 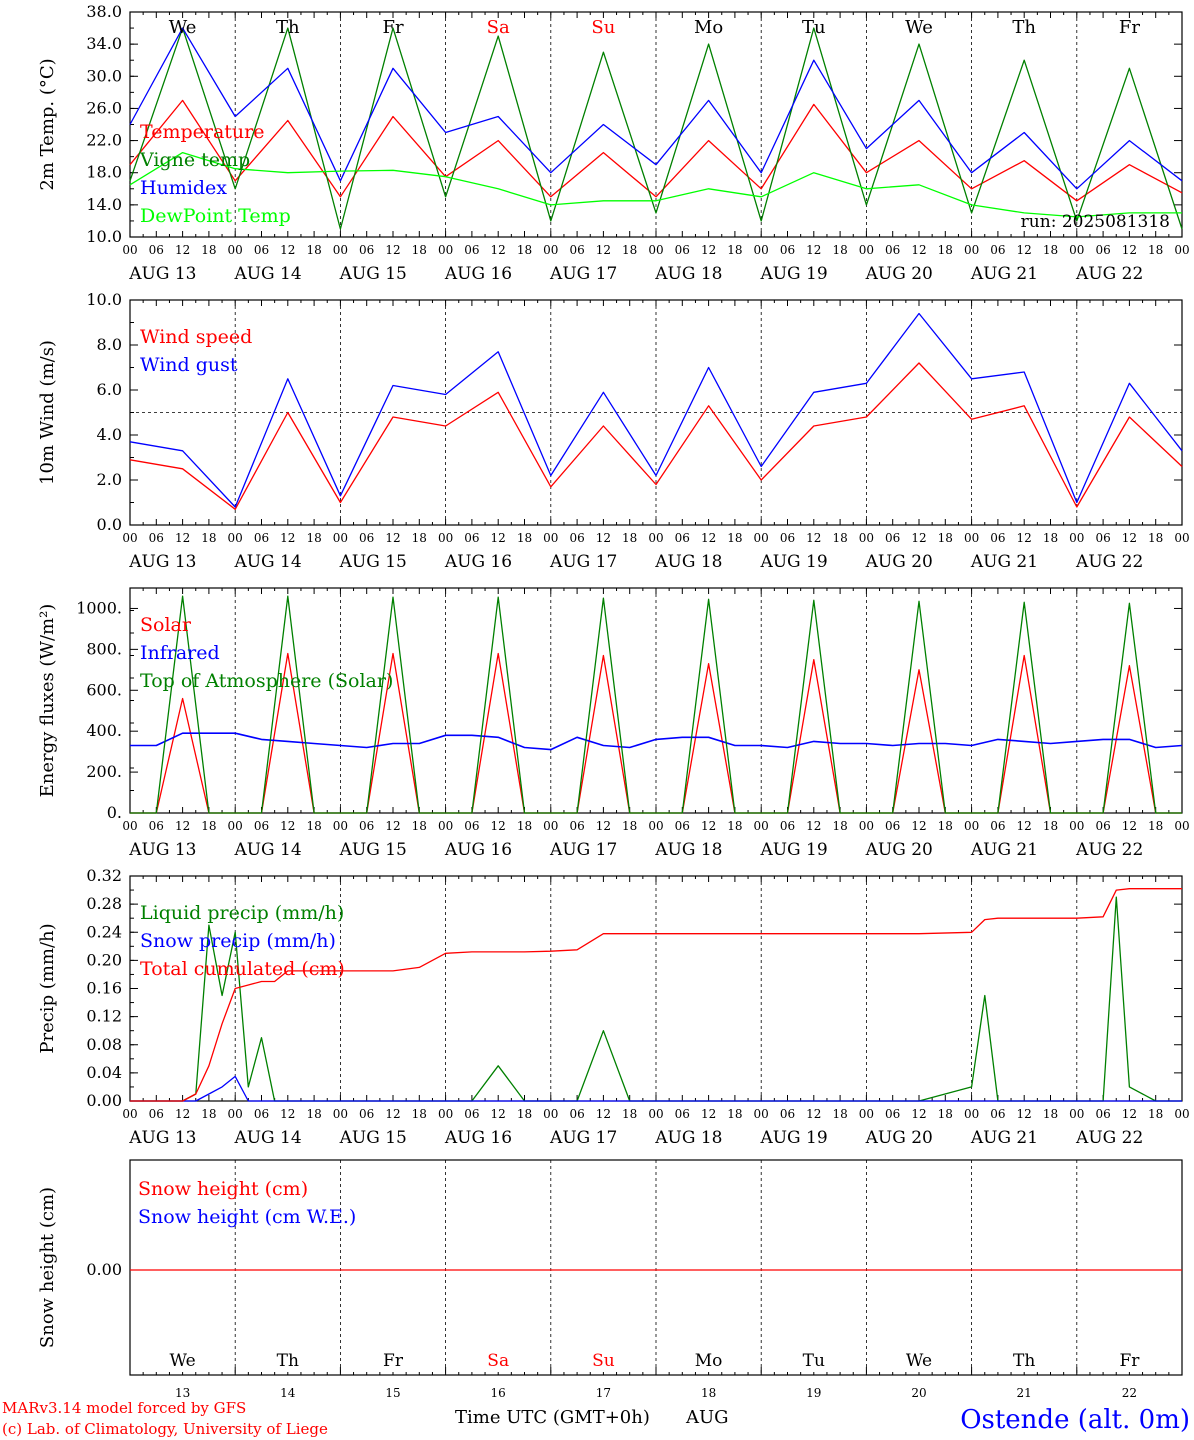 What do you see at coordinates (109, 434) in the screenshot?
I see `y-tick-label: 4.0` at bounding box center [109, 434].